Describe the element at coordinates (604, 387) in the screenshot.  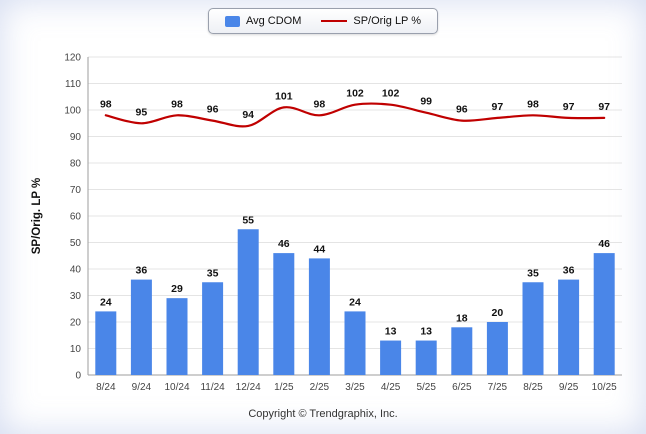
I see `x-tick-label: 10/25` at that location.